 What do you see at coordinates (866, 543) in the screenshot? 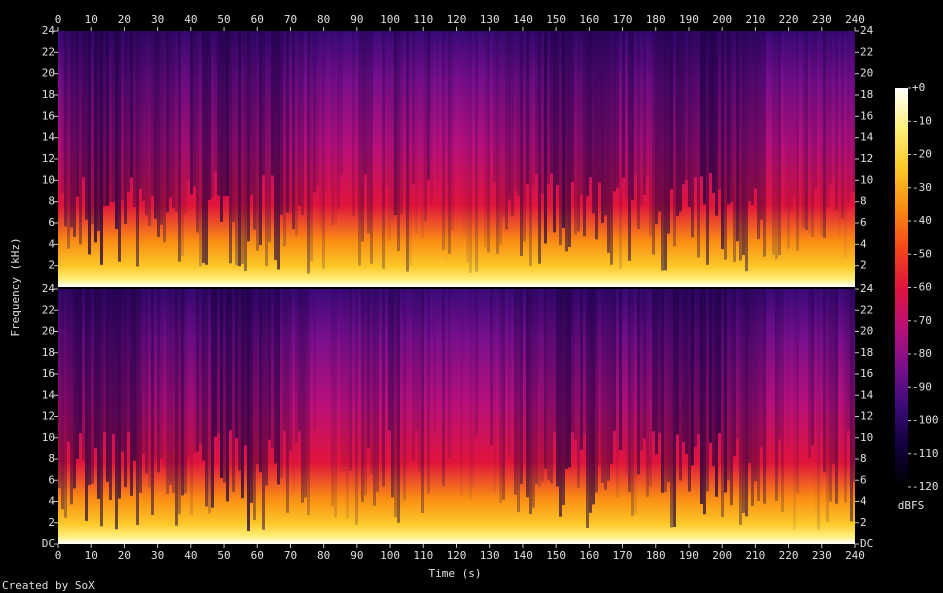
I see `y-tick-label-right: DC` at bounding box center [866, 543].